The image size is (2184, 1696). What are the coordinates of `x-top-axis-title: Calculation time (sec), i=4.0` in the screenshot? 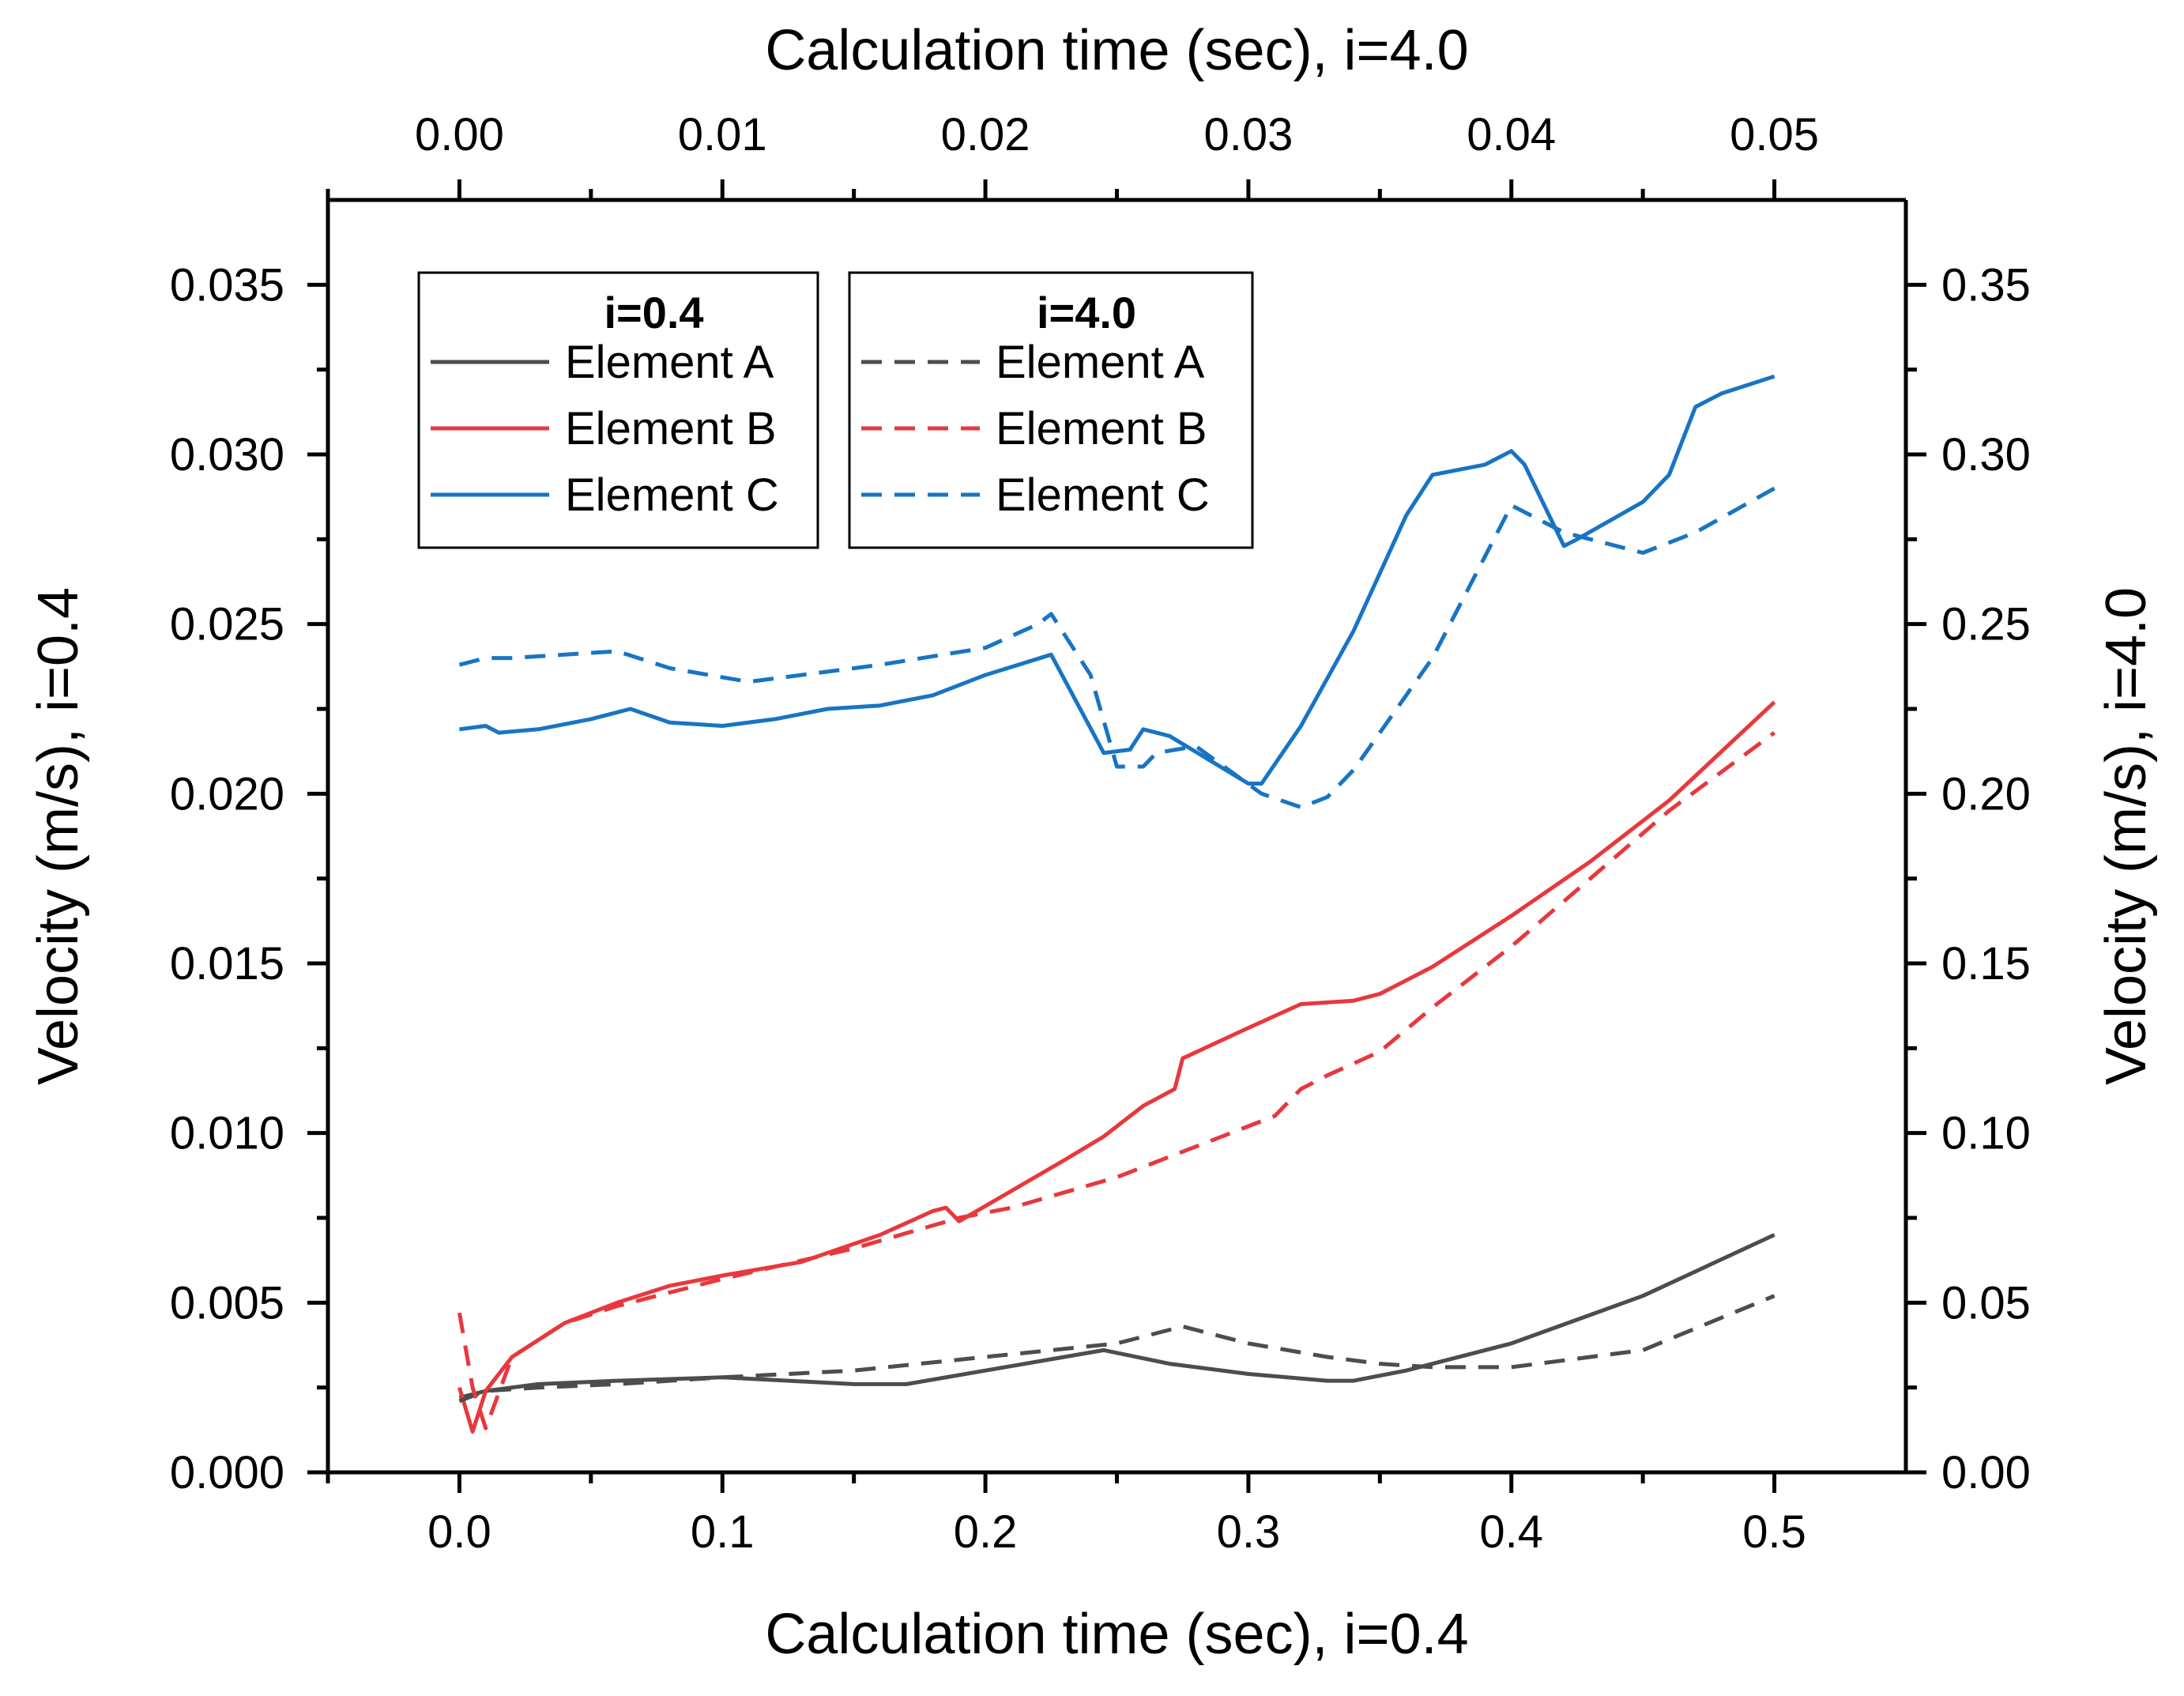 It's located at (1116, 50).